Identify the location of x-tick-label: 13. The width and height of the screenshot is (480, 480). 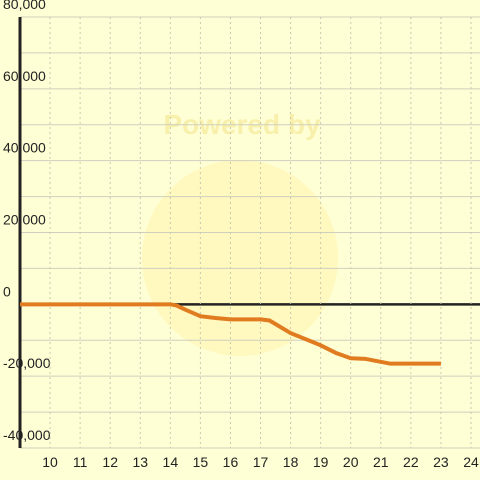
(140, 462).